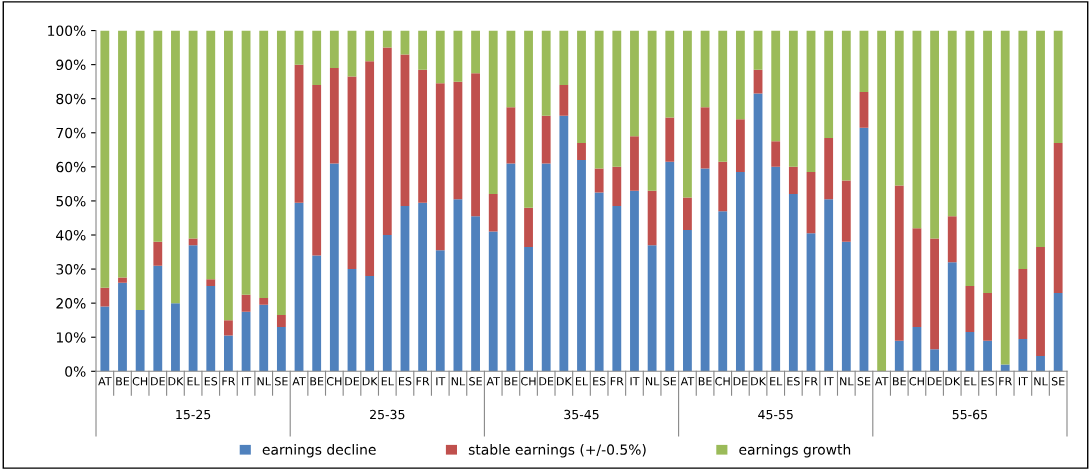 The width and height of the screenshot is (1091, 470). I want to click on text: 25-35, so click(387, 414).